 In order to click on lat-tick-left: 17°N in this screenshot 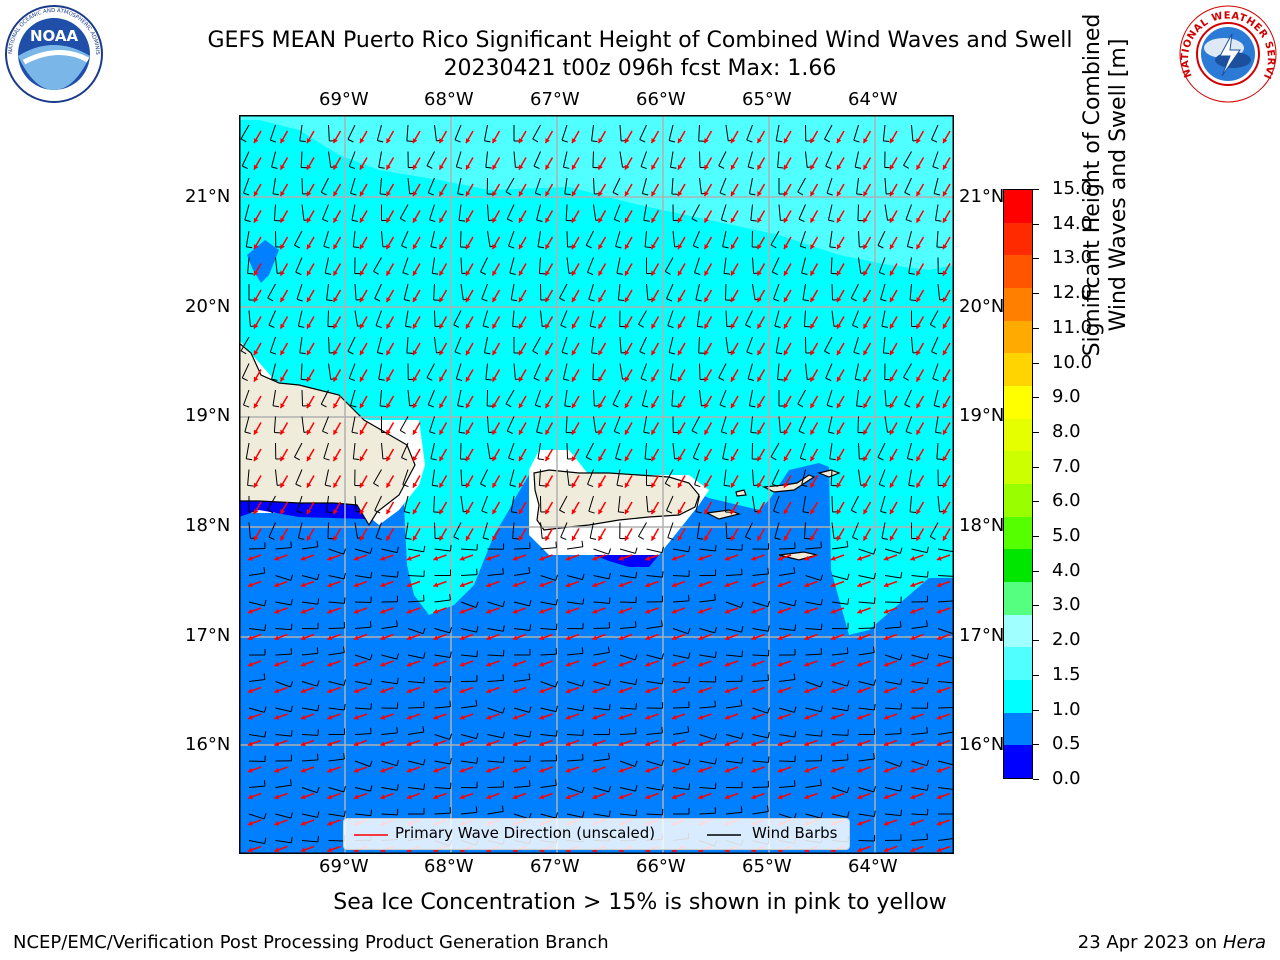, I will do `click(208, 635)`.